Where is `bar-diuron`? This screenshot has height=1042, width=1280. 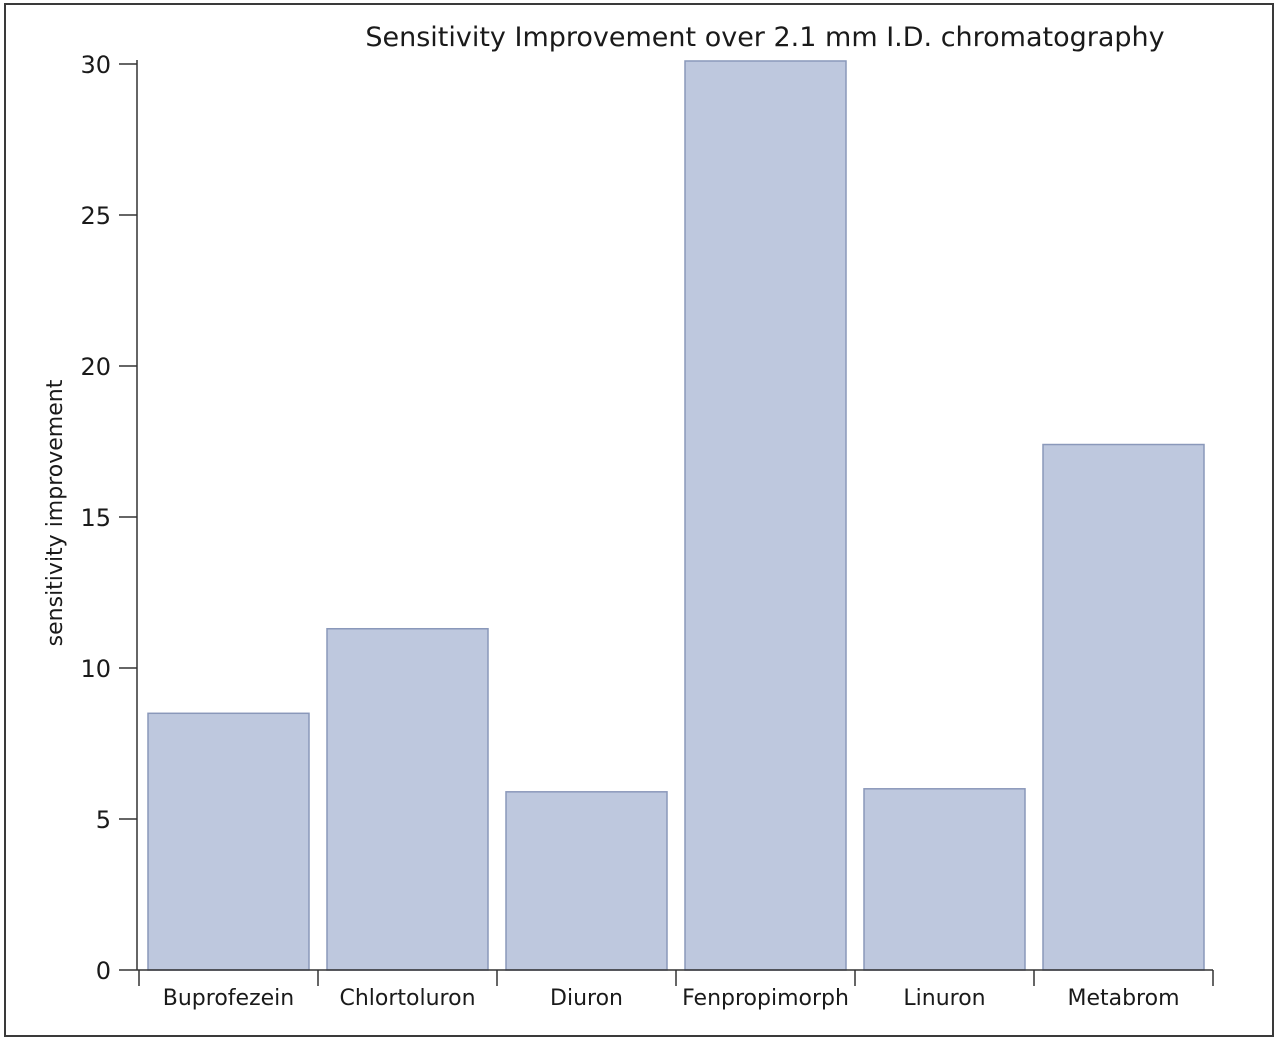
bar-diuron is located at coordinates (586, 881).